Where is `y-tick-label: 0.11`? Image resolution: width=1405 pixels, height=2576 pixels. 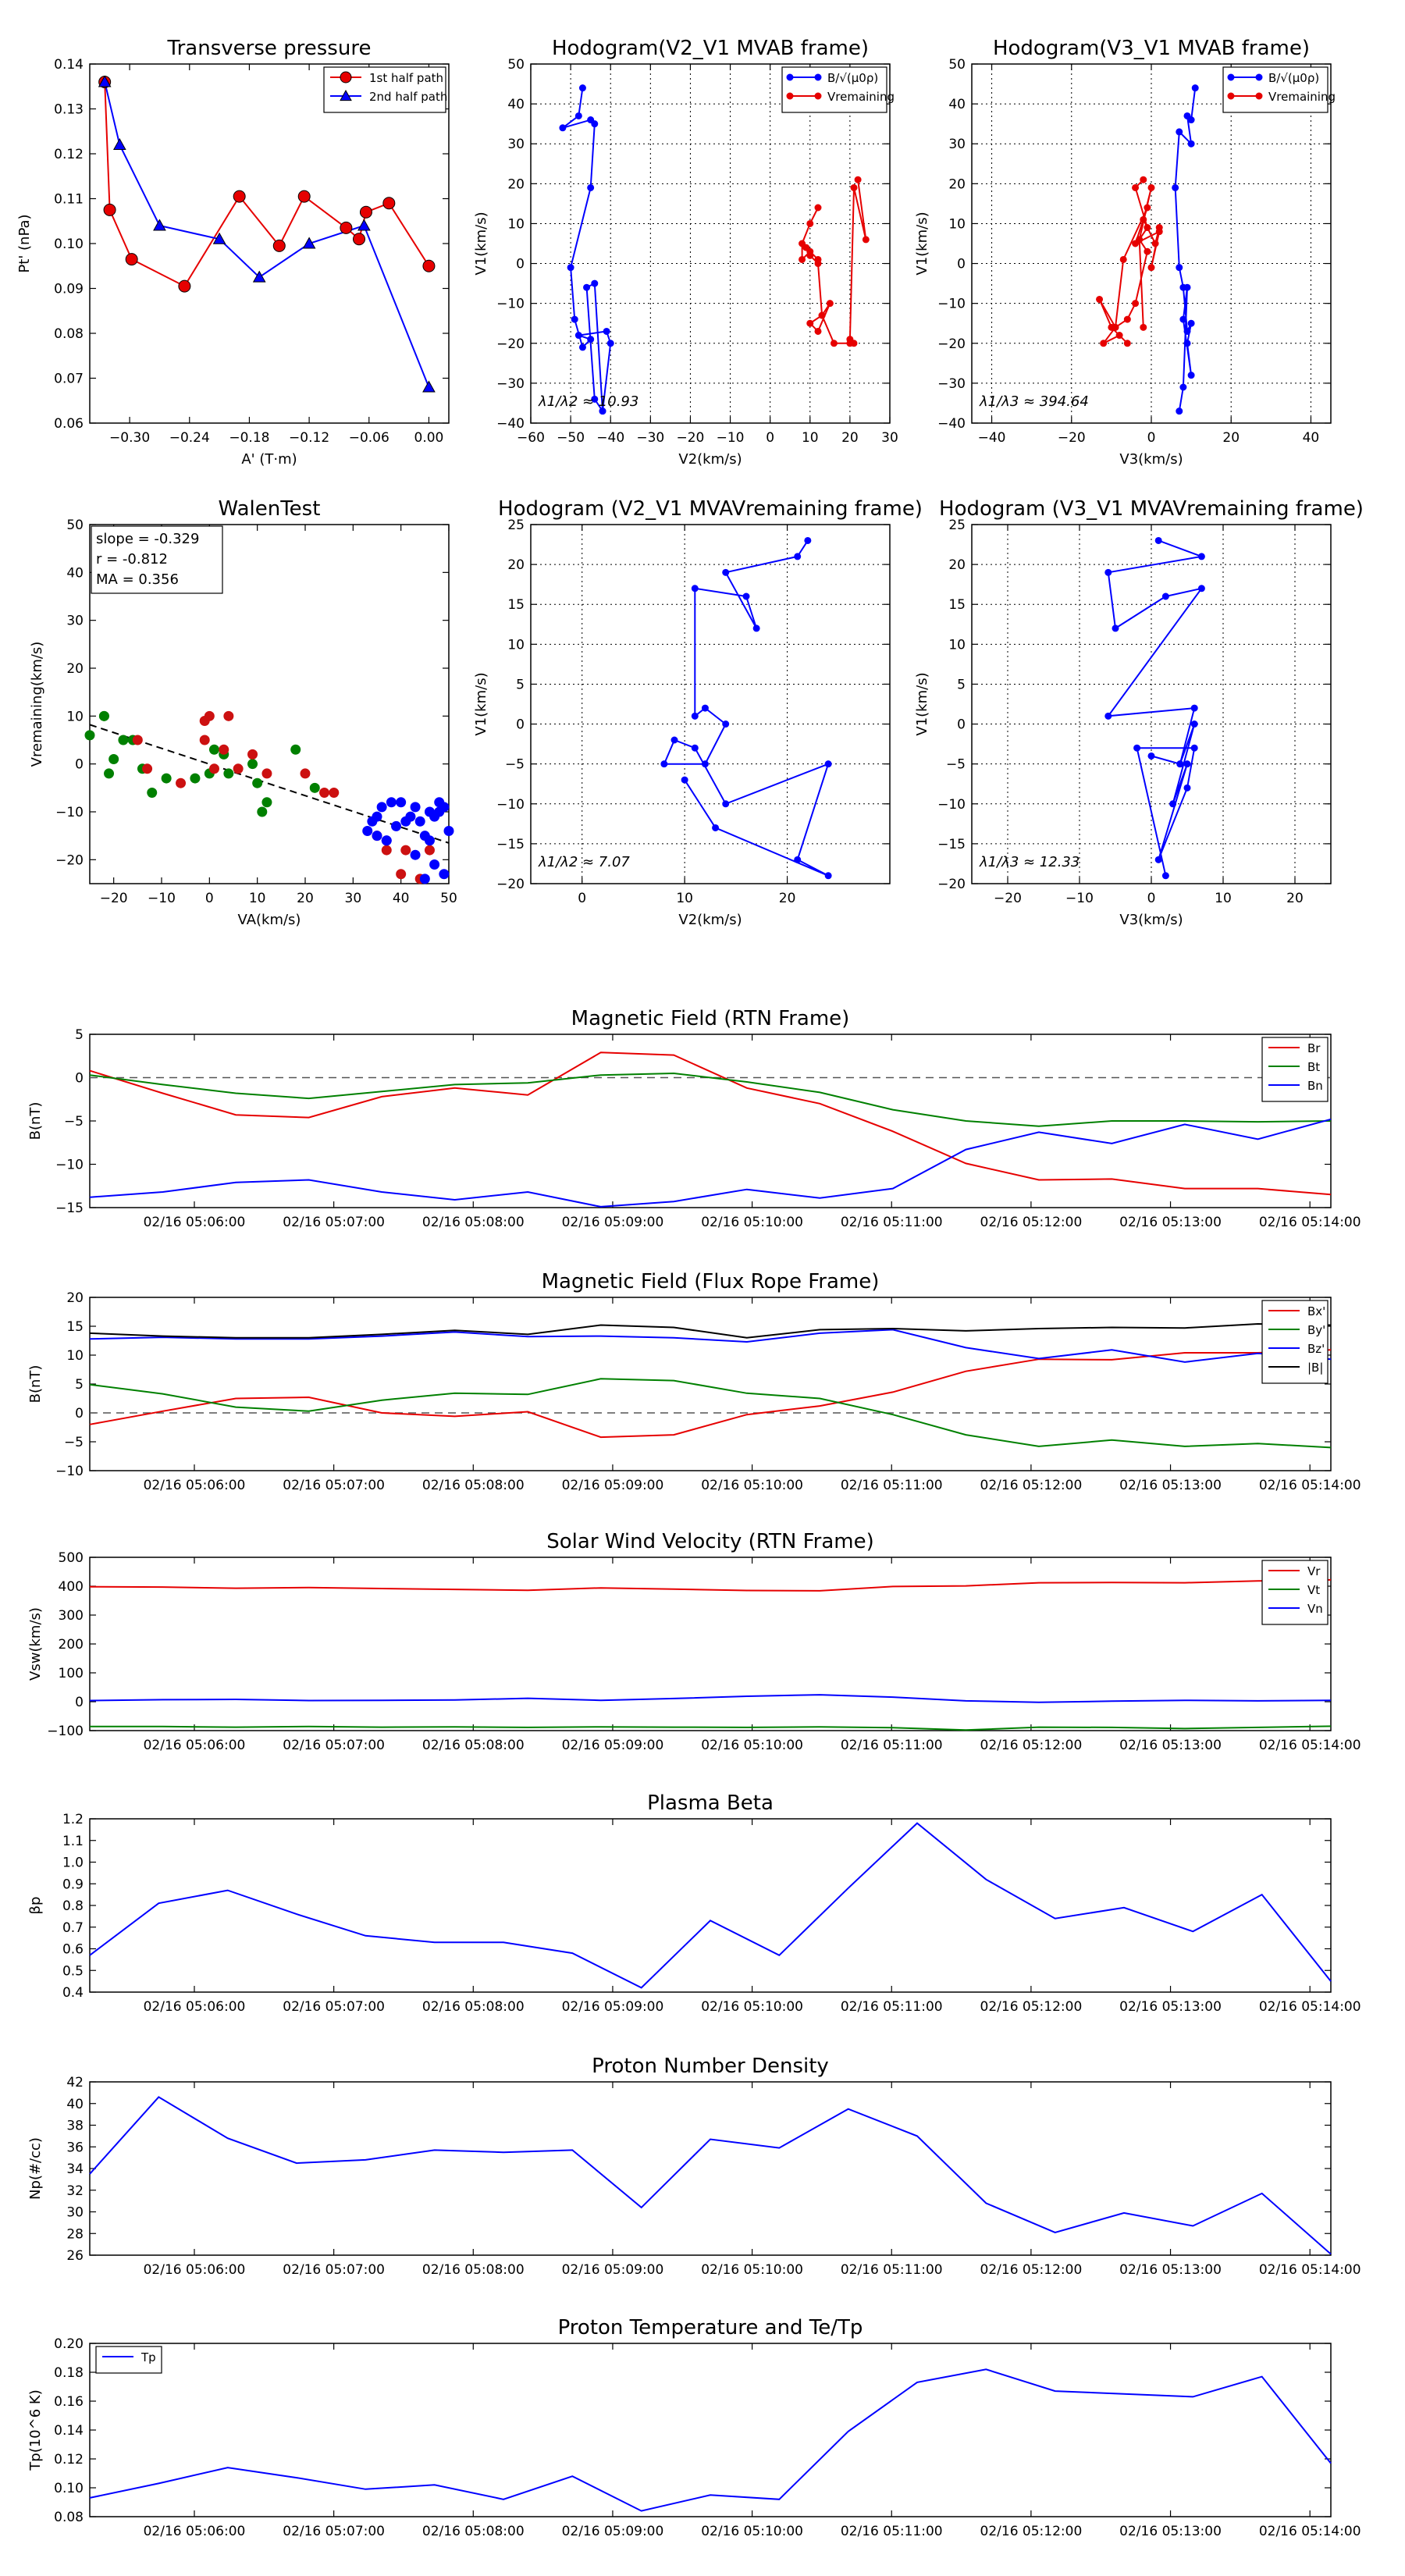 y-tick-label: 0.11 is located at coordinates (69, 200).